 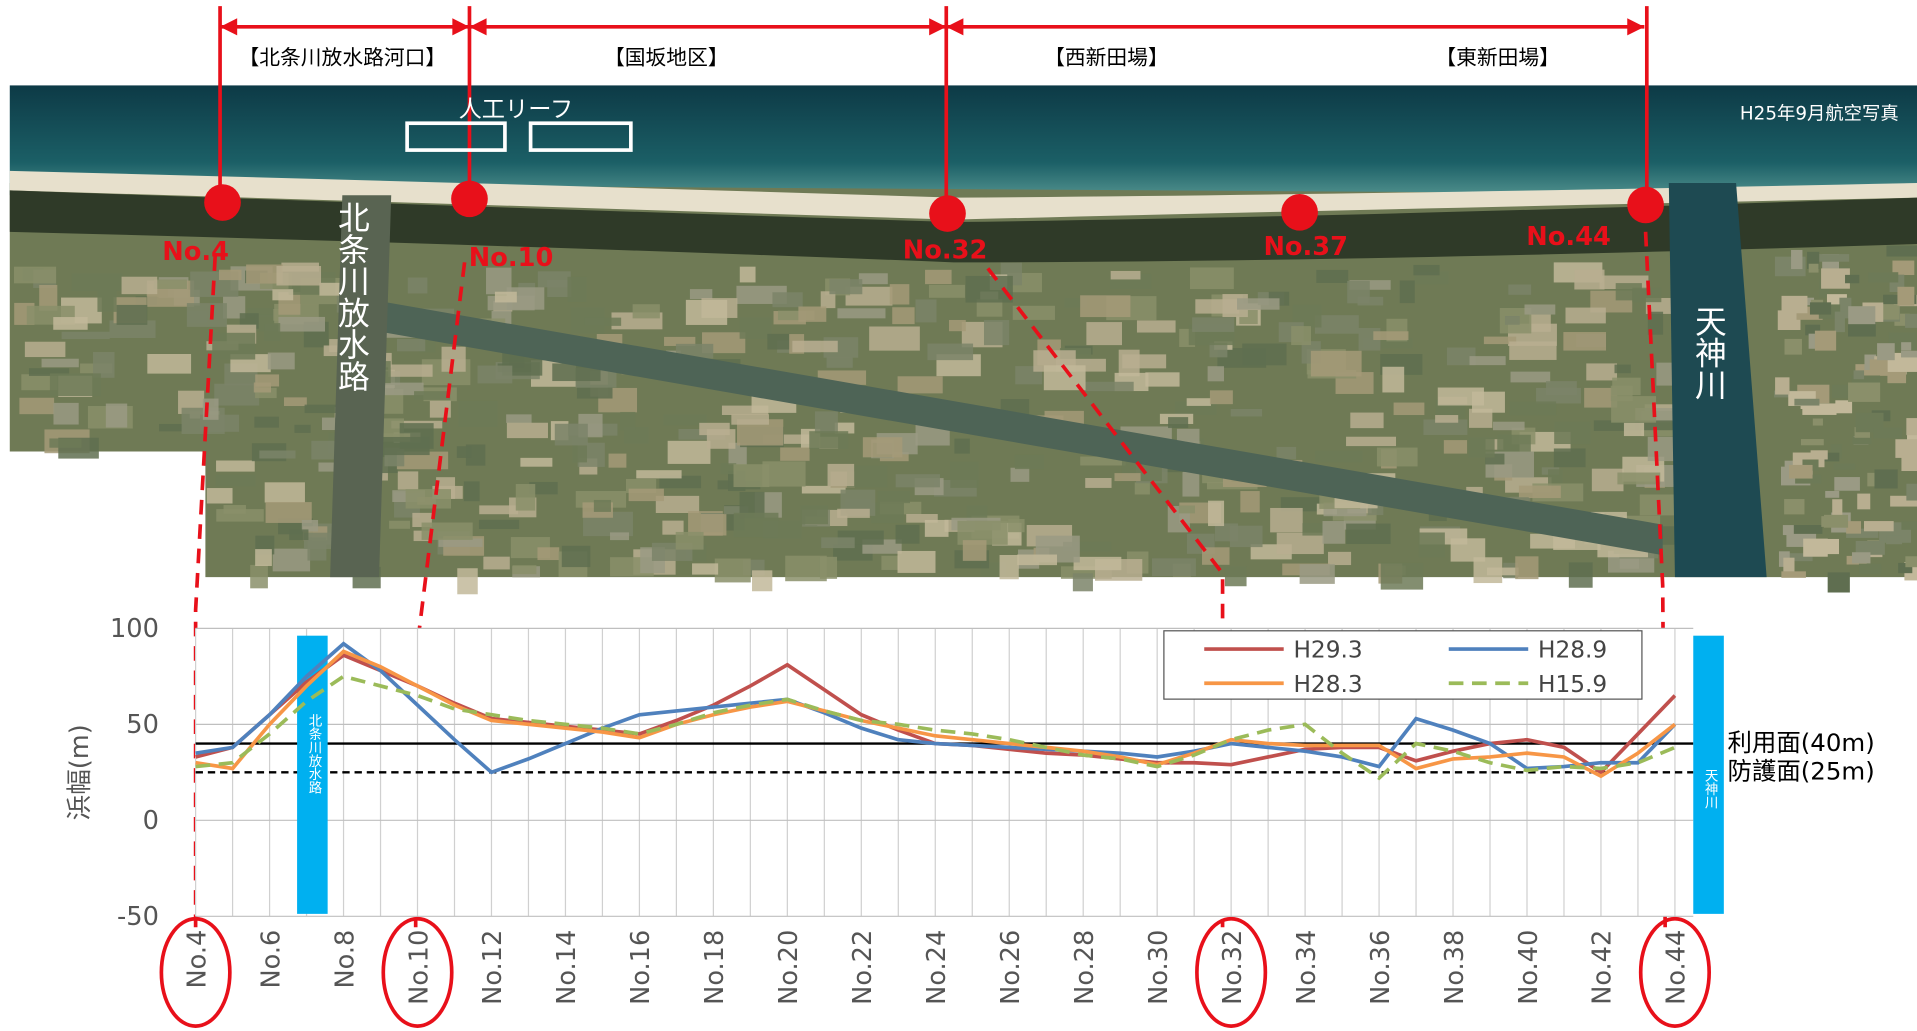 I want to click on x-tick-label: No.8, so click(x=345, y=959).